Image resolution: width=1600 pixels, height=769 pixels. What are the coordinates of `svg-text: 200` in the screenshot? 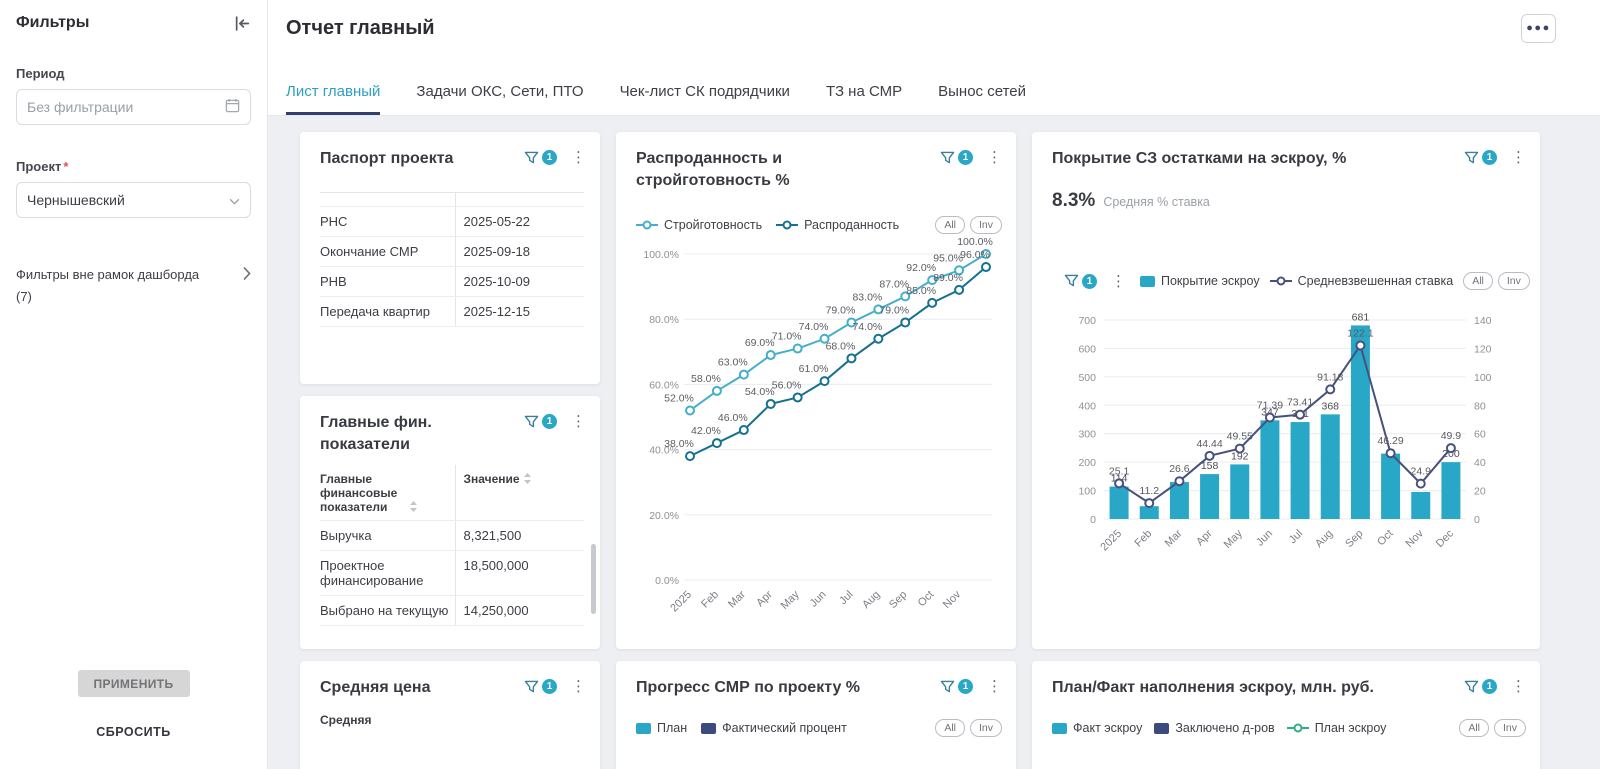 It's located at (1451, 454).